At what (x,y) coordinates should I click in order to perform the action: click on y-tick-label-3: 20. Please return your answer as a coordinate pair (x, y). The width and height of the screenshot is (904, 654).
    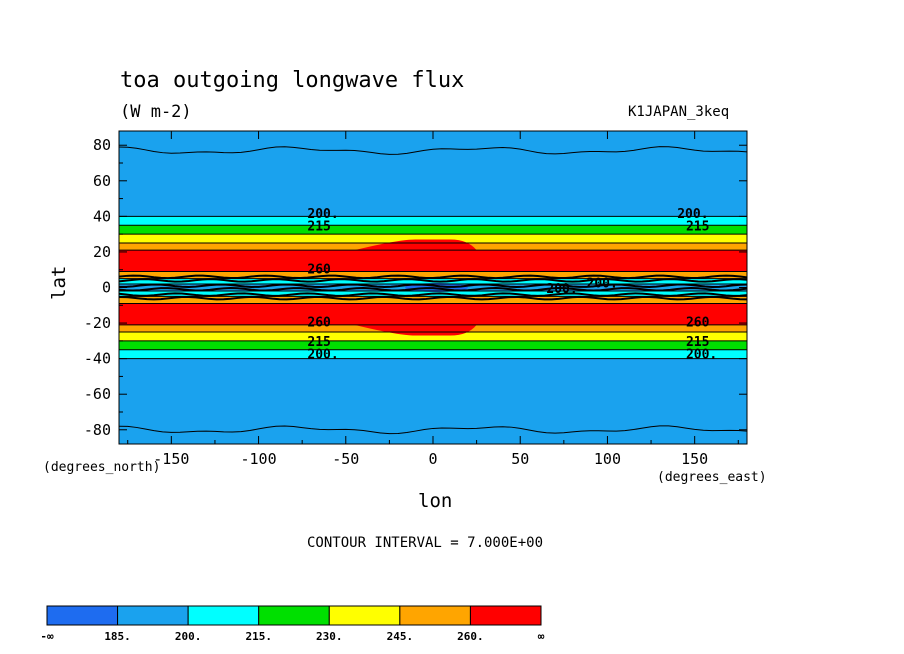
    Looking at the image, I should click on (102, 252).